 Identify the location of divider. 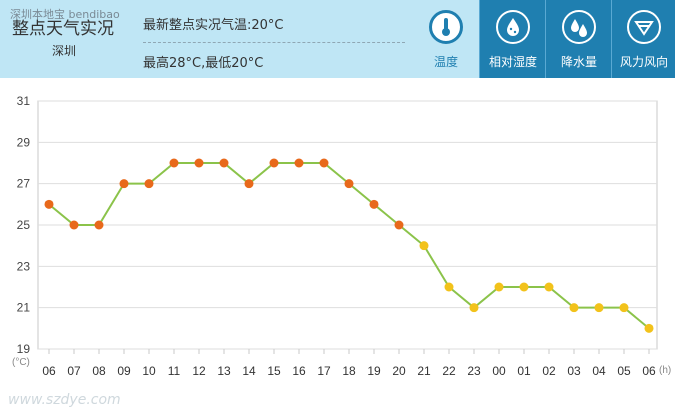
(274, 42).